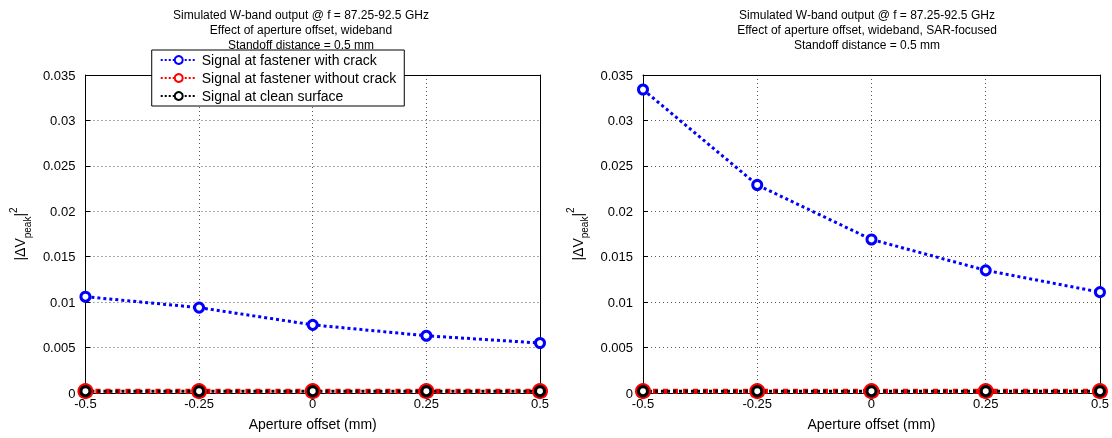  Describe the element at coordinates (272, 96) in the screenshot. I see `legend-label: Signal at clean surface` at that location.